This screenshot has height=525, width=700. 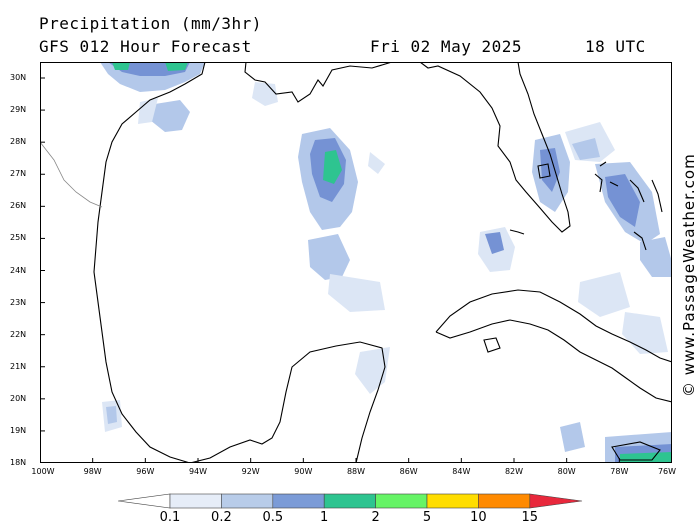 What do you see at coordinates (170, 517) in the screenshot?
I see `color-scale-label: 0.1` at bounding box center [170, 517].